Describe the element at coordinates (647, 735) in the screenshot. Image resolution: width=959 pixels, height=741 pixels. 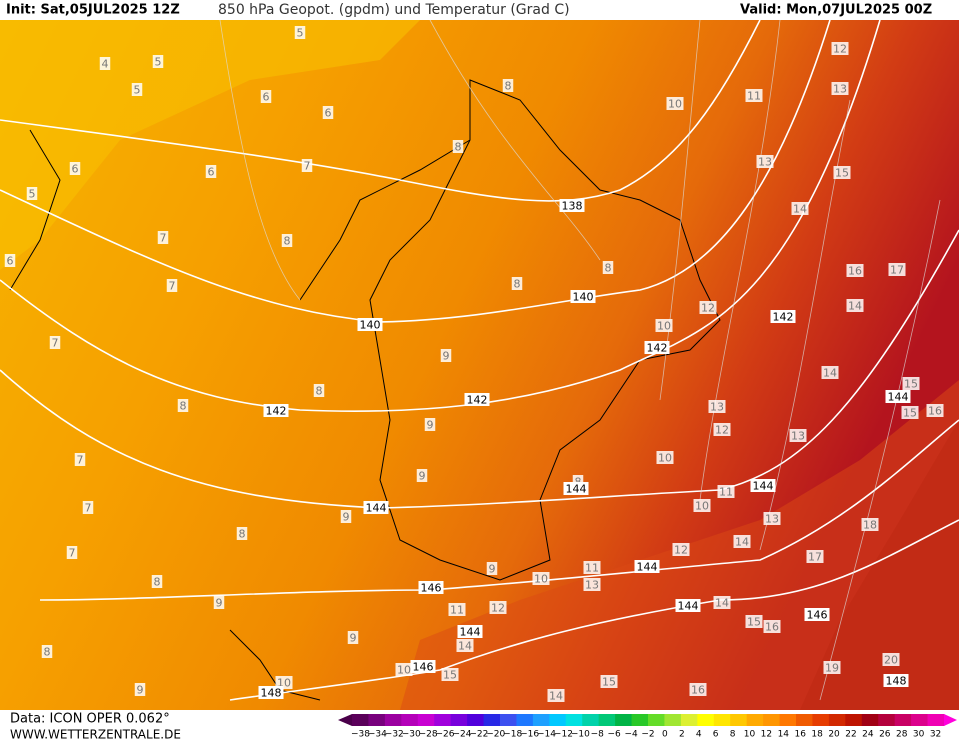
I see `colorbar-label: −2` at that location.